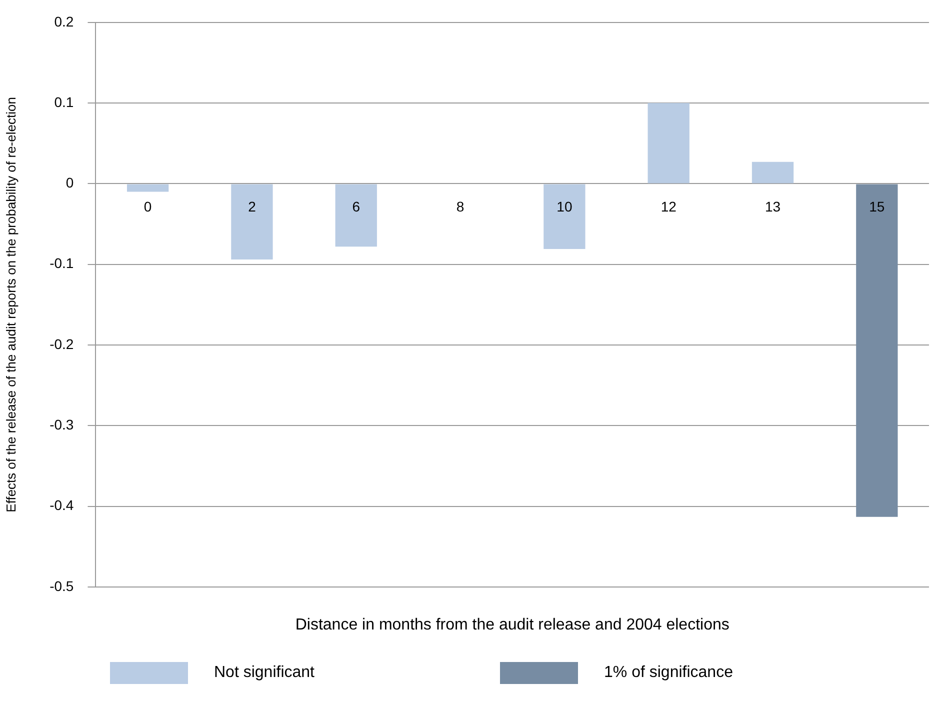 The image size is (931, 702). What do you see at coordinates (62, 344) in the screenshot?
I see `y-tick-label: -0.2` at bounding box center [62, 344].